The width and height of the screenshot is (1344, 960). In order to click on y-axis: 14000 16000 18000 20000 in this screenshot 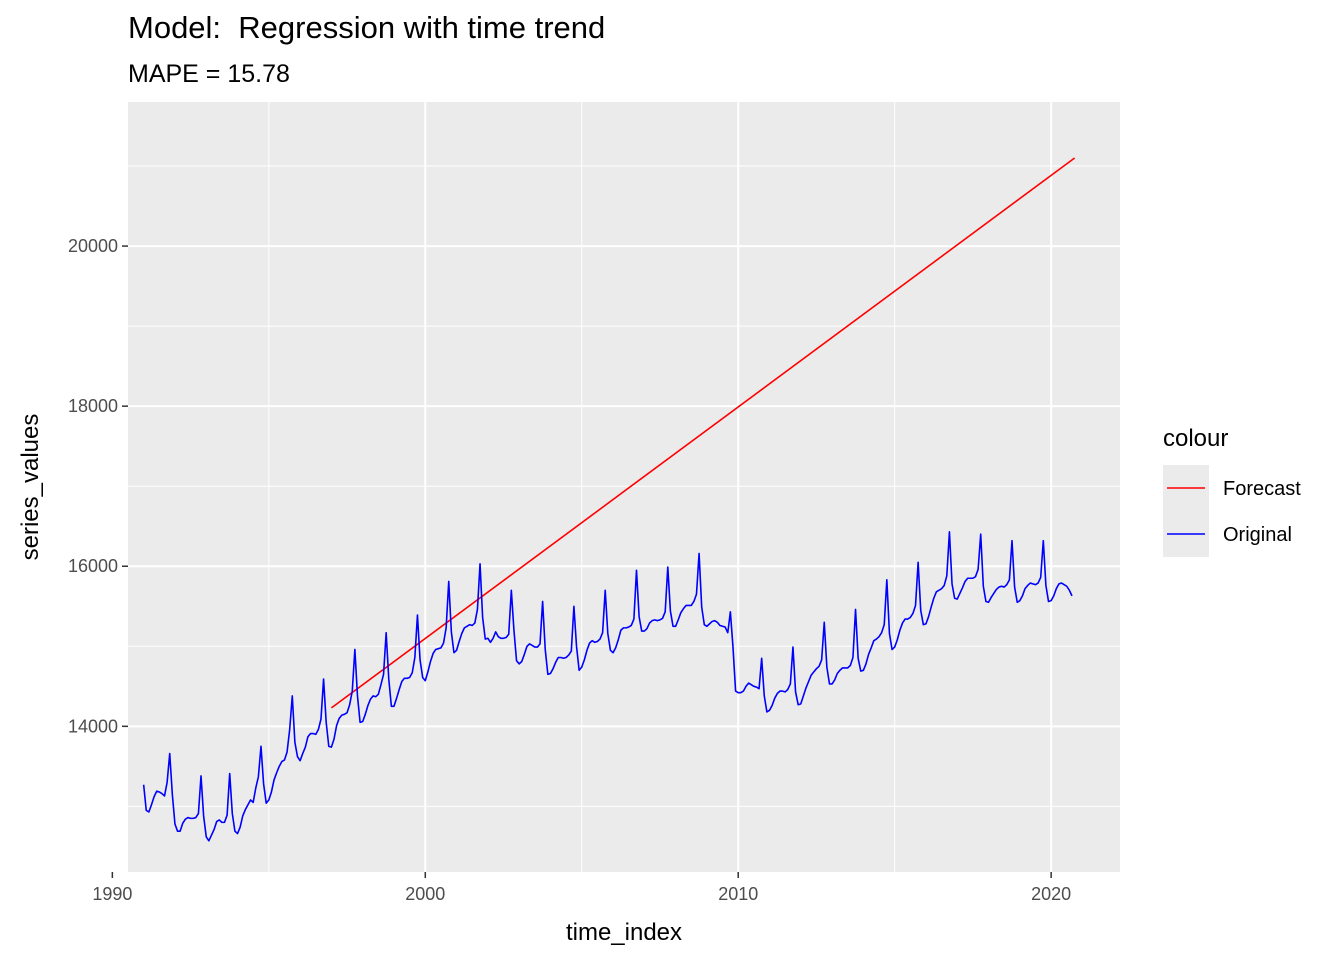, I will do `click(98, 486)`.